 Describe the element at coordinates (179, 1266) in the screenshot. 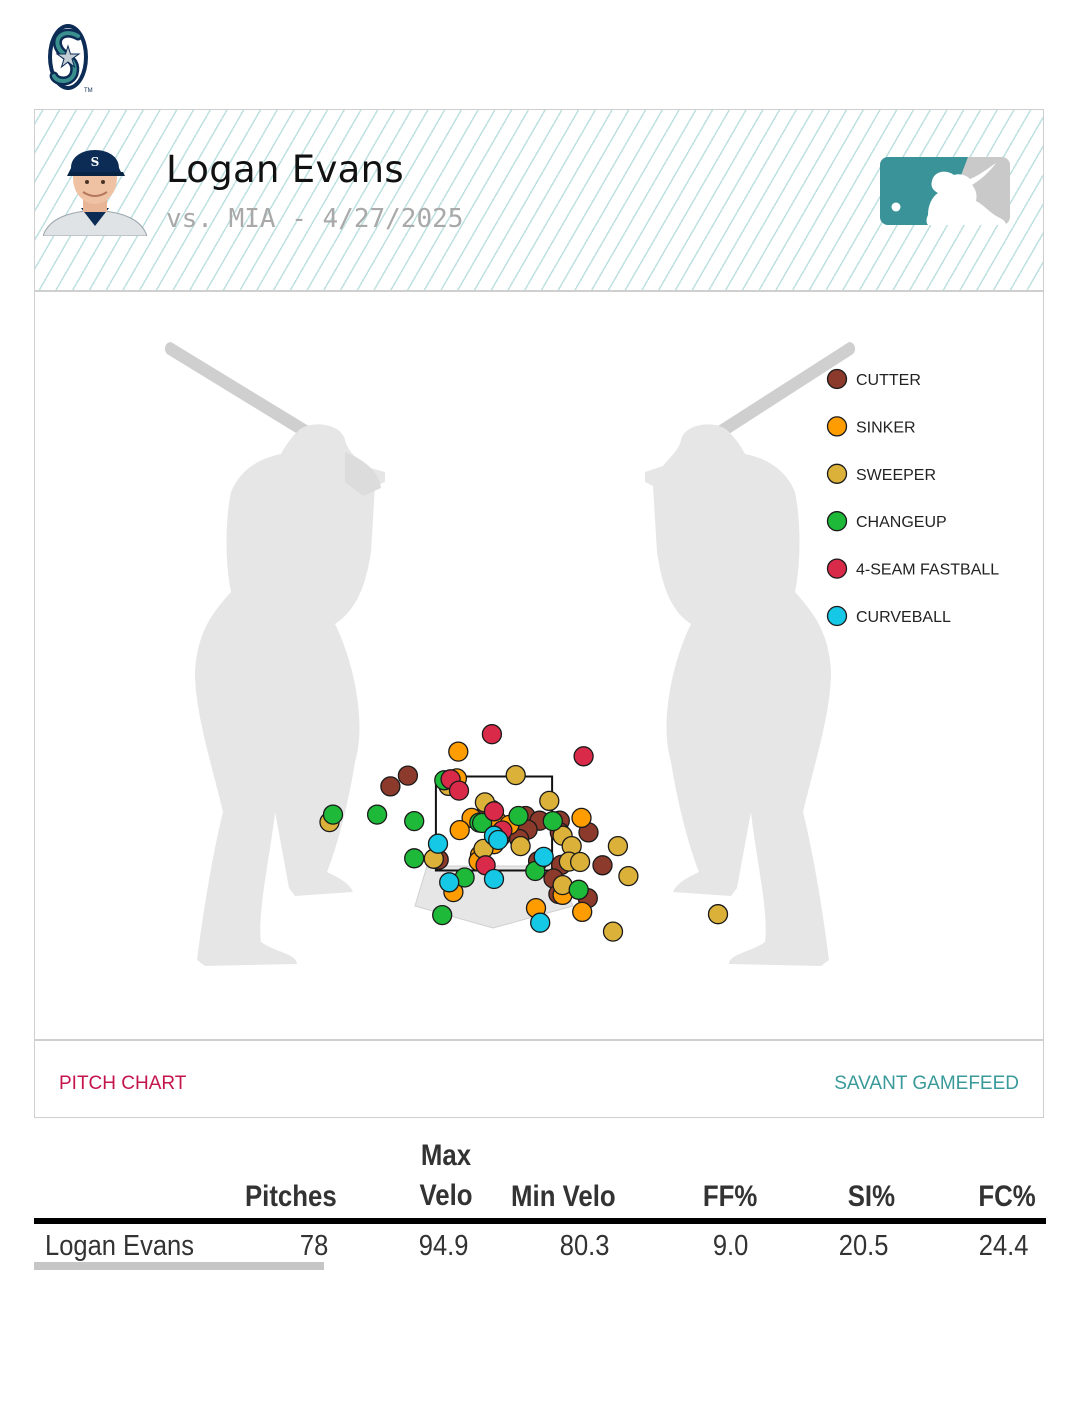

I see `player-bar` at that location.